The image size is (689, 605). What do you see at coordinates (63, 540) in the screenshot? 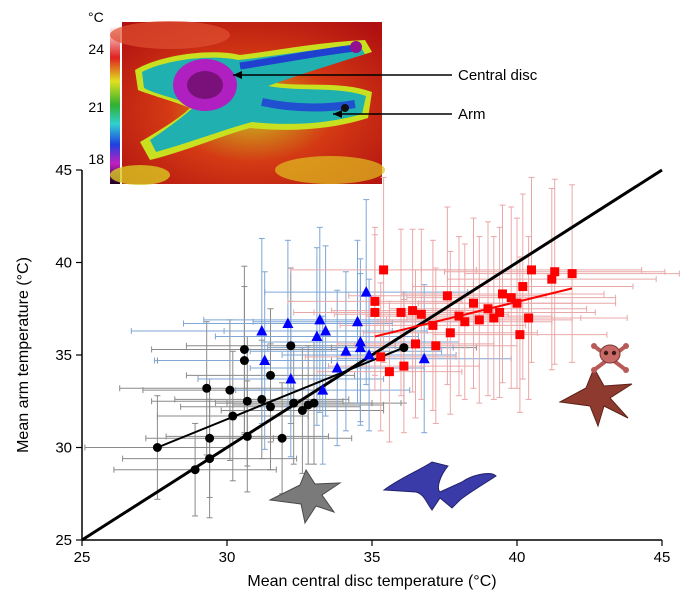
I see `y-tick-label: 25` at bounding box center [63, 540].